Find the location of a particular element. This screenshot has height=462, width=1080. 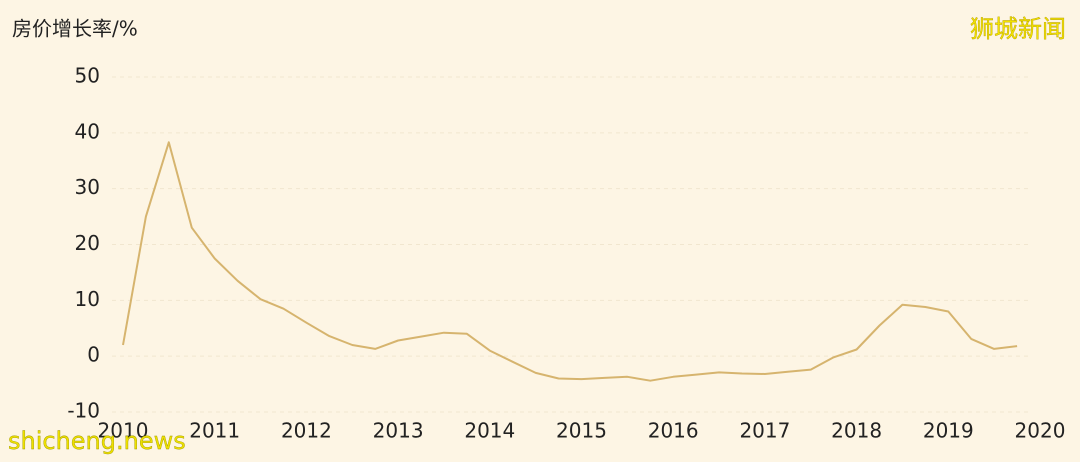

watermark: shicheng.news is located at coordinates (97, 441).